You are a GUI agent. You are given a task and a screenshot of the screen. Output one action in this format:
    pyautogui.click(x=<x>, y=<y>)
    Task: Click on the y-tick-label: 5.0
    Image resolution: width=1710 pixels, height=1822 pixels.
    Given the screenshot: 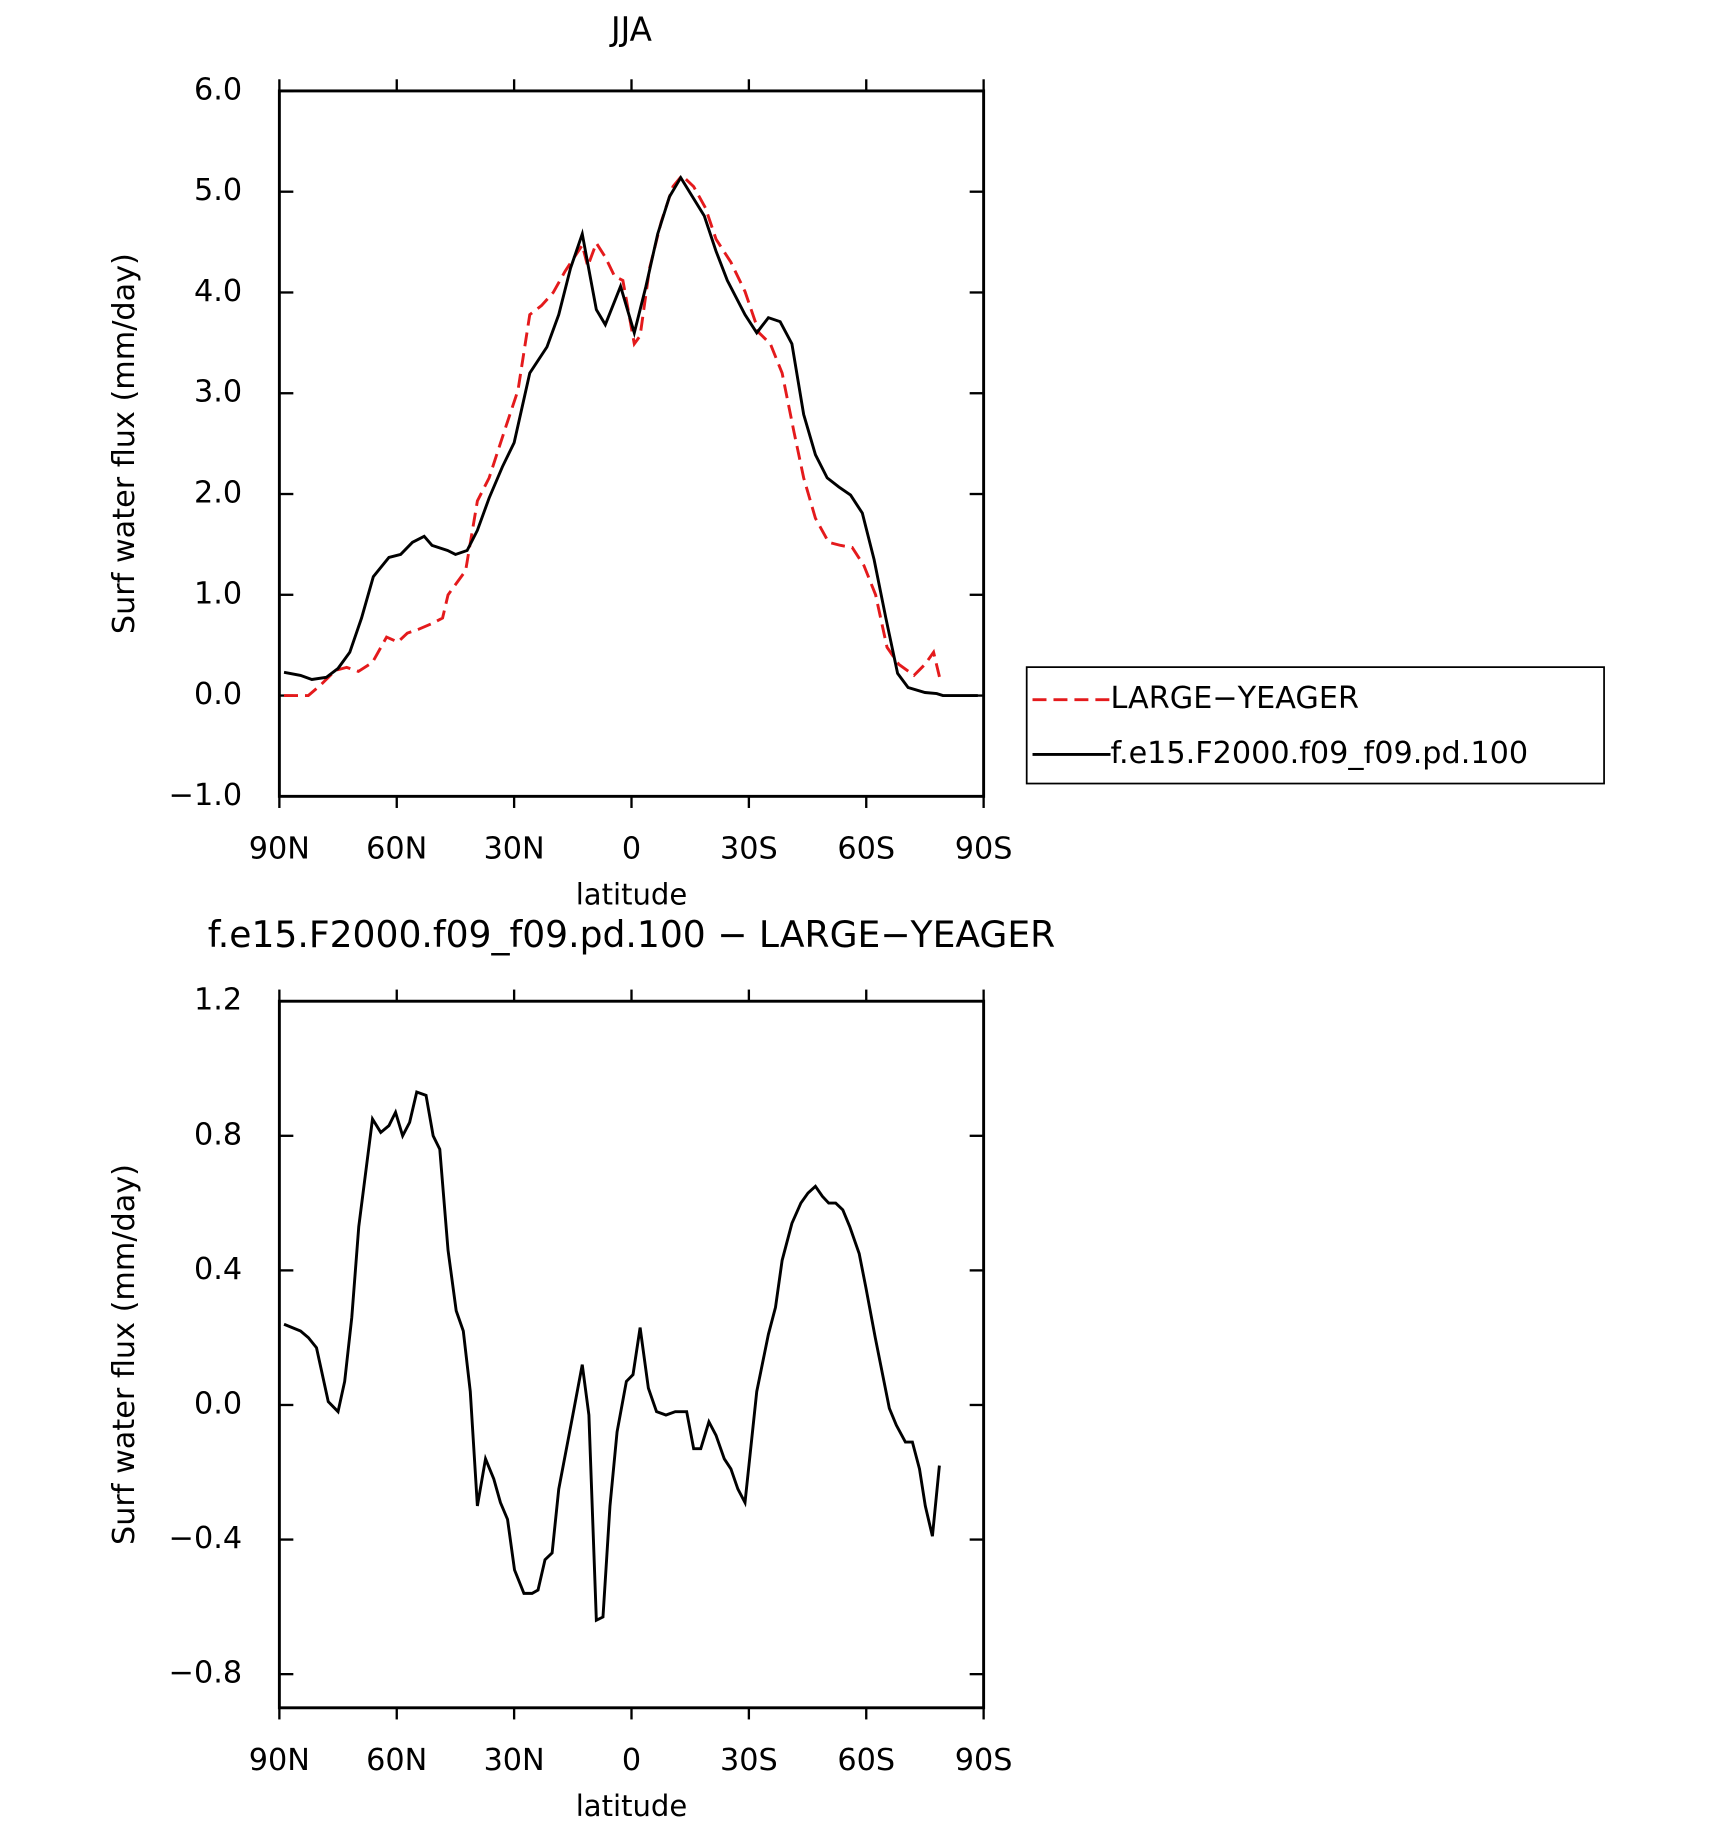 What is the action you would take?
    pyautogui.click(x=218, y=190)
    